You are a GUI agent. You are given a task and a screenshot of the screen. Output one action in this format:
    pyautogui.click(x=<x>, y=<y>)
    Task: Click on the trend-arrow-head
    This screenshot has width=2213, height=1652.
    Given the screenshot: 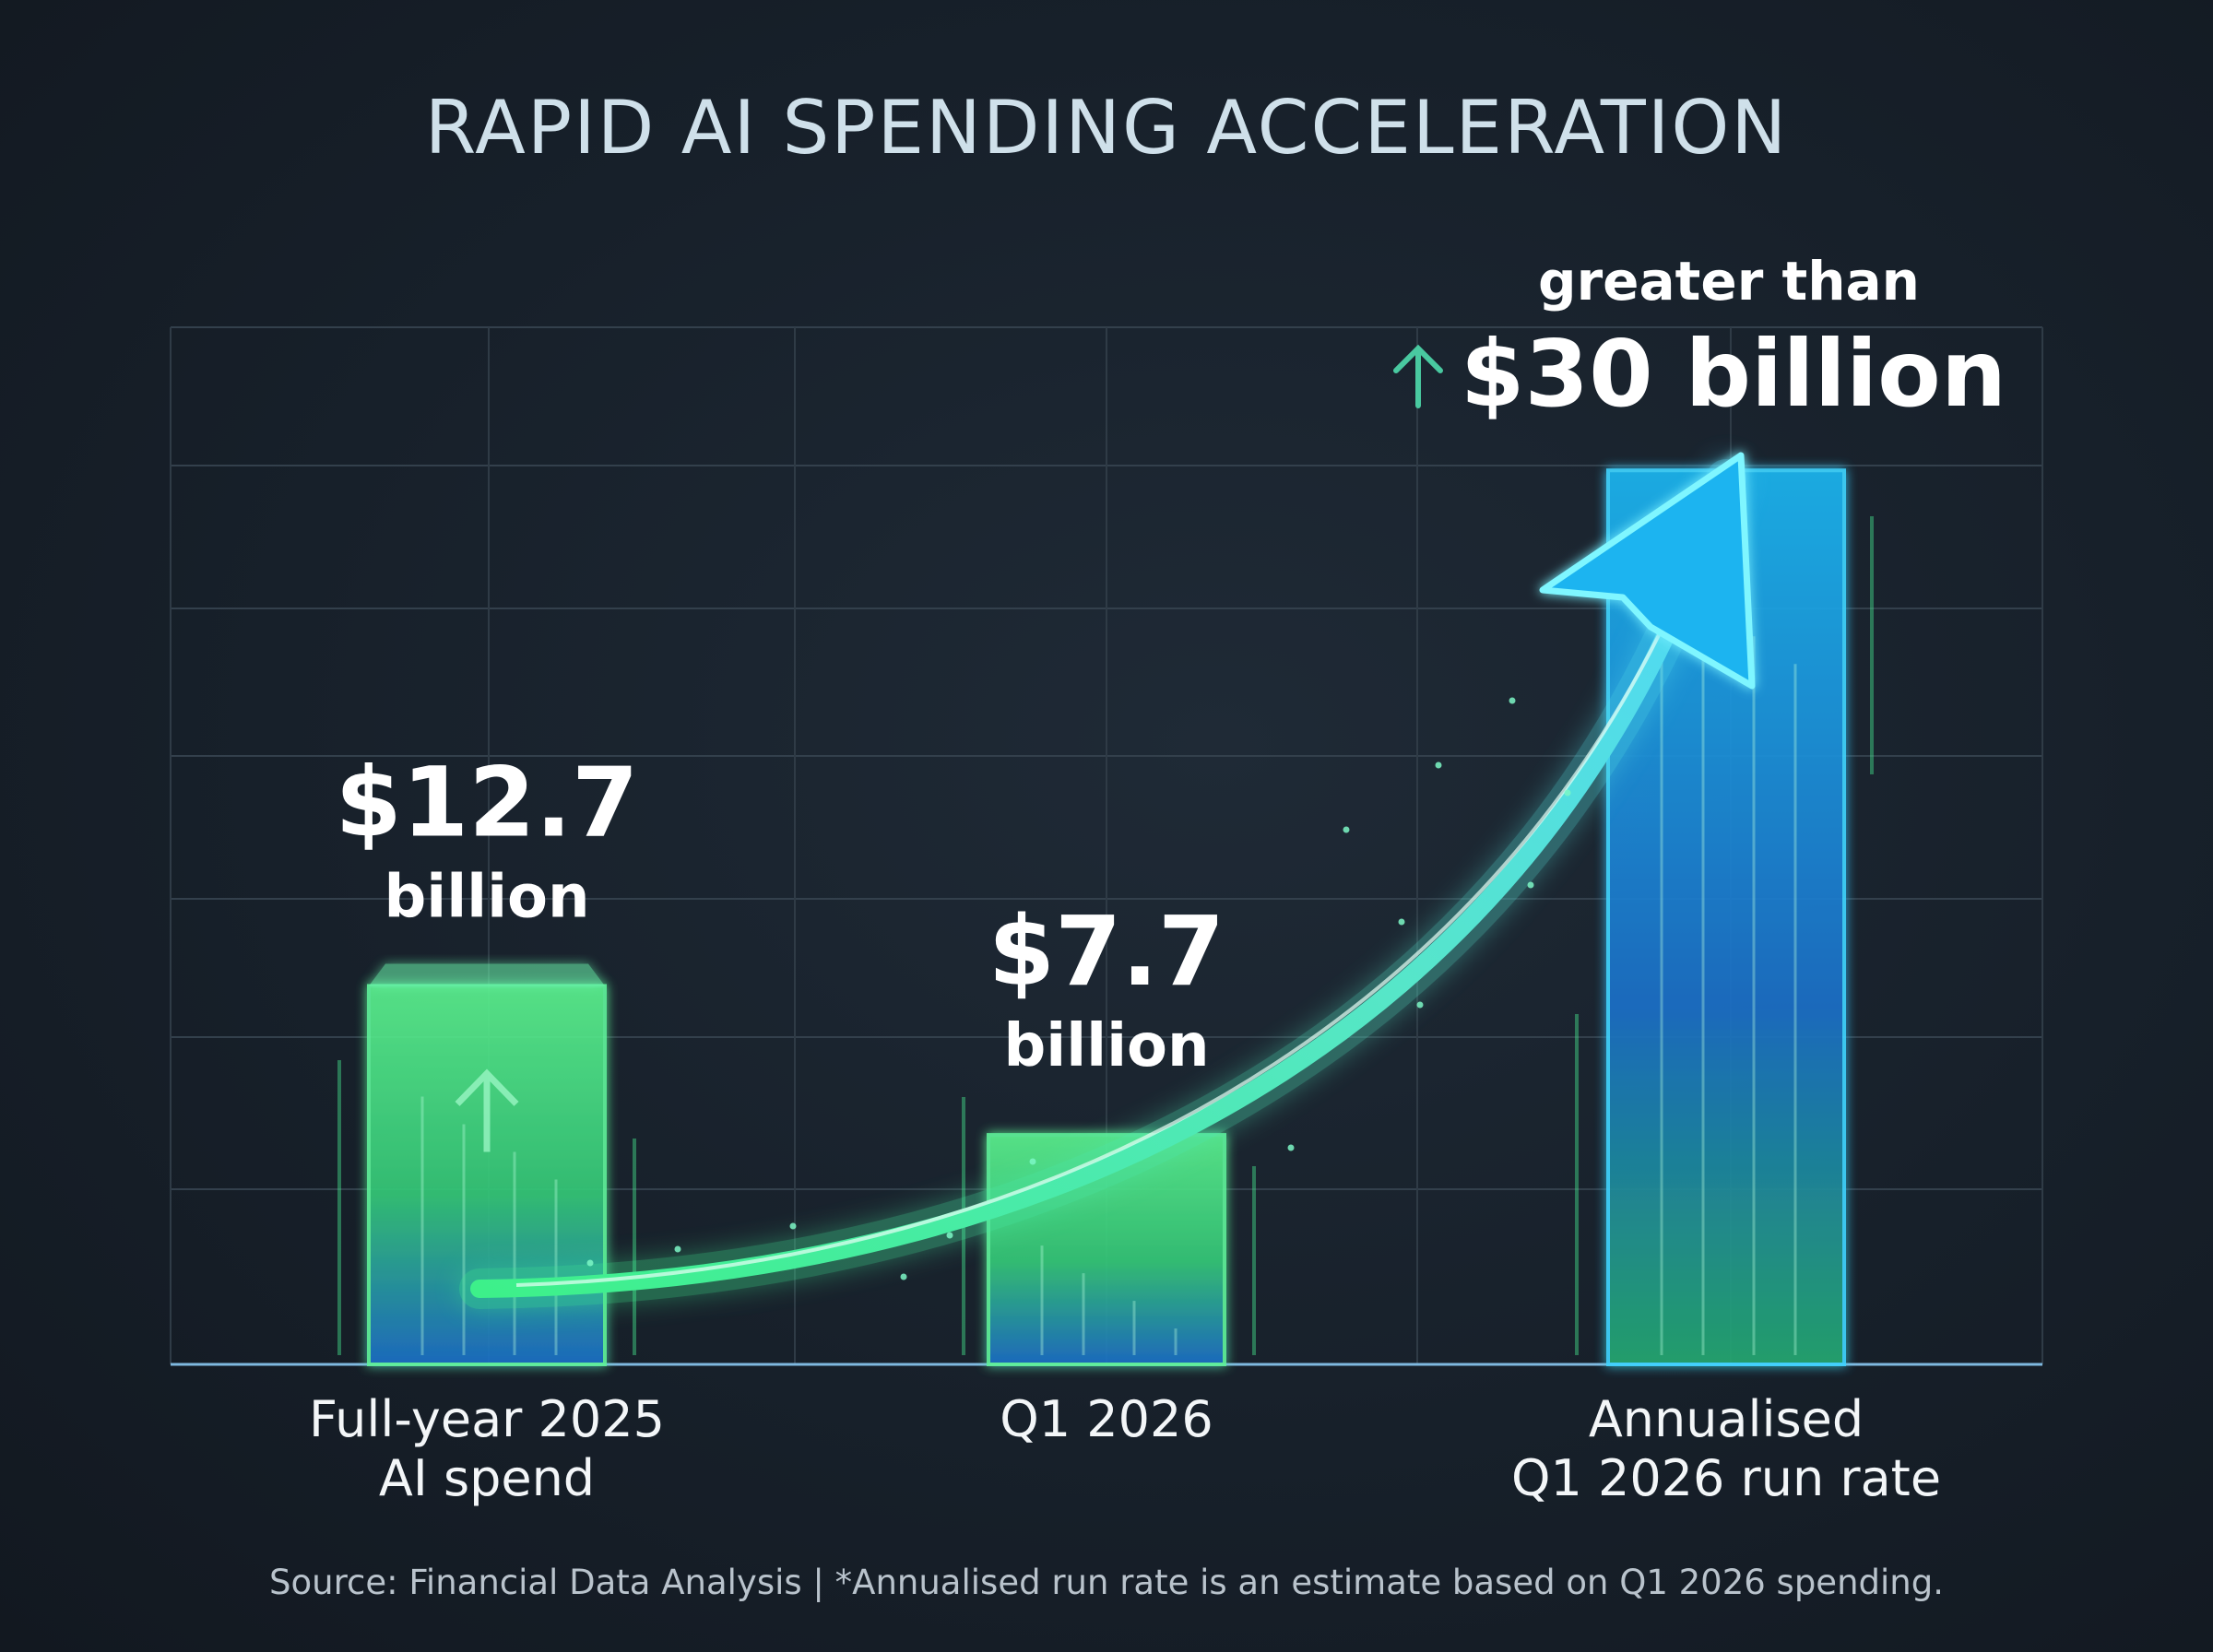 What is the action you would take?
    pyautogui.click(x=1647, y=571)
    